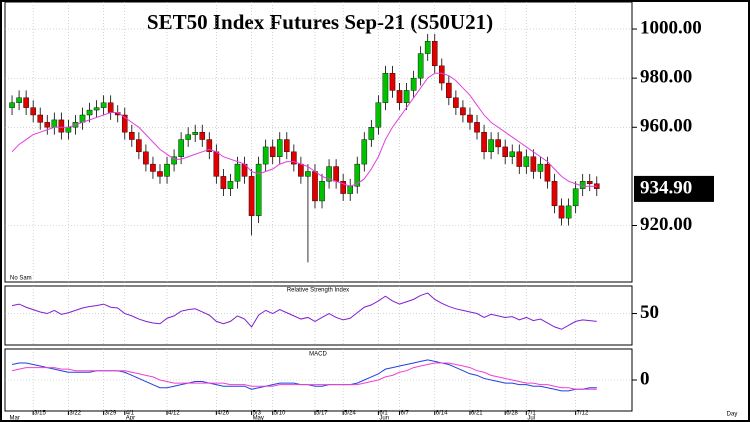 Image resolution: width=750 pixels, height=422 pixels. What do you see at coordinates (322, 414) in the screenshot?
I see `x-tick-label: 5/17` at bounding box center [322, 414].